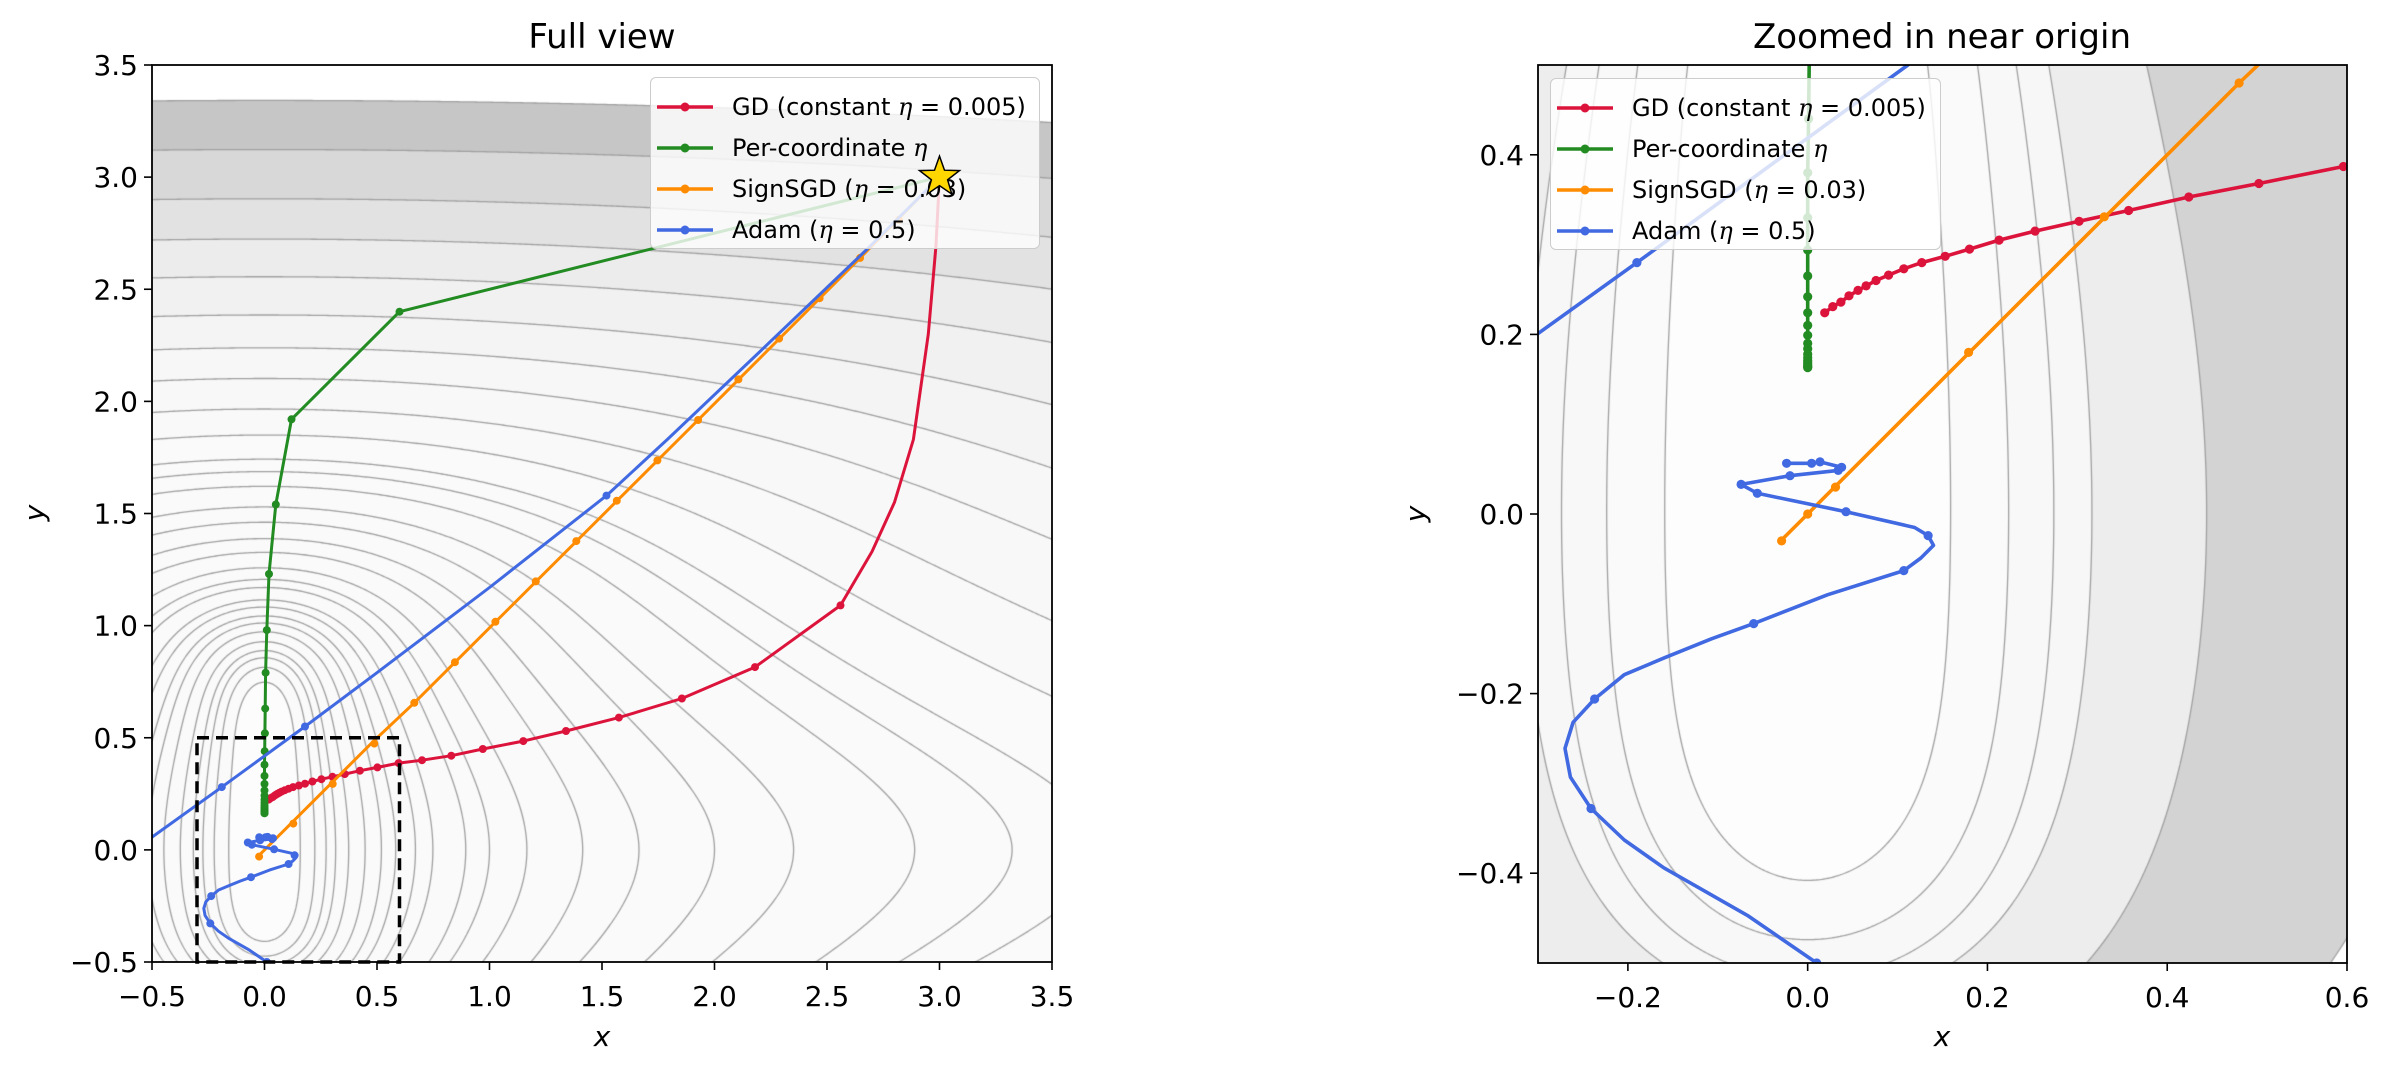 This screenshot has width=2391, height=1072. Describe the element at coordinates (1415, 514) in the screenshot. I see `zoomed-view-y-axis-label: y` at that location.